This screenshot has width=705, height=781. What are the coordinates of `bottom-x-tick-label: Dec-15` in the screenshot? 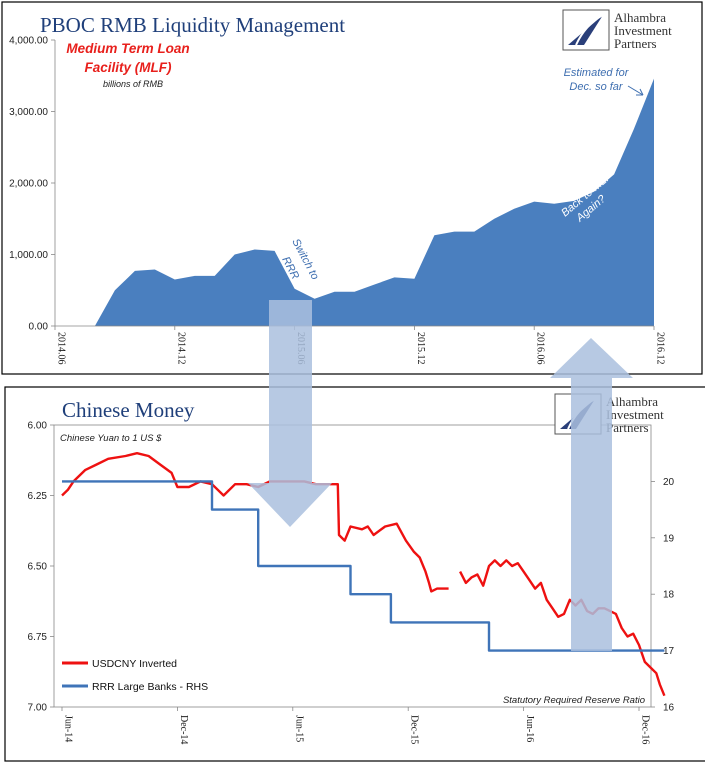 It's located at (414, 729).